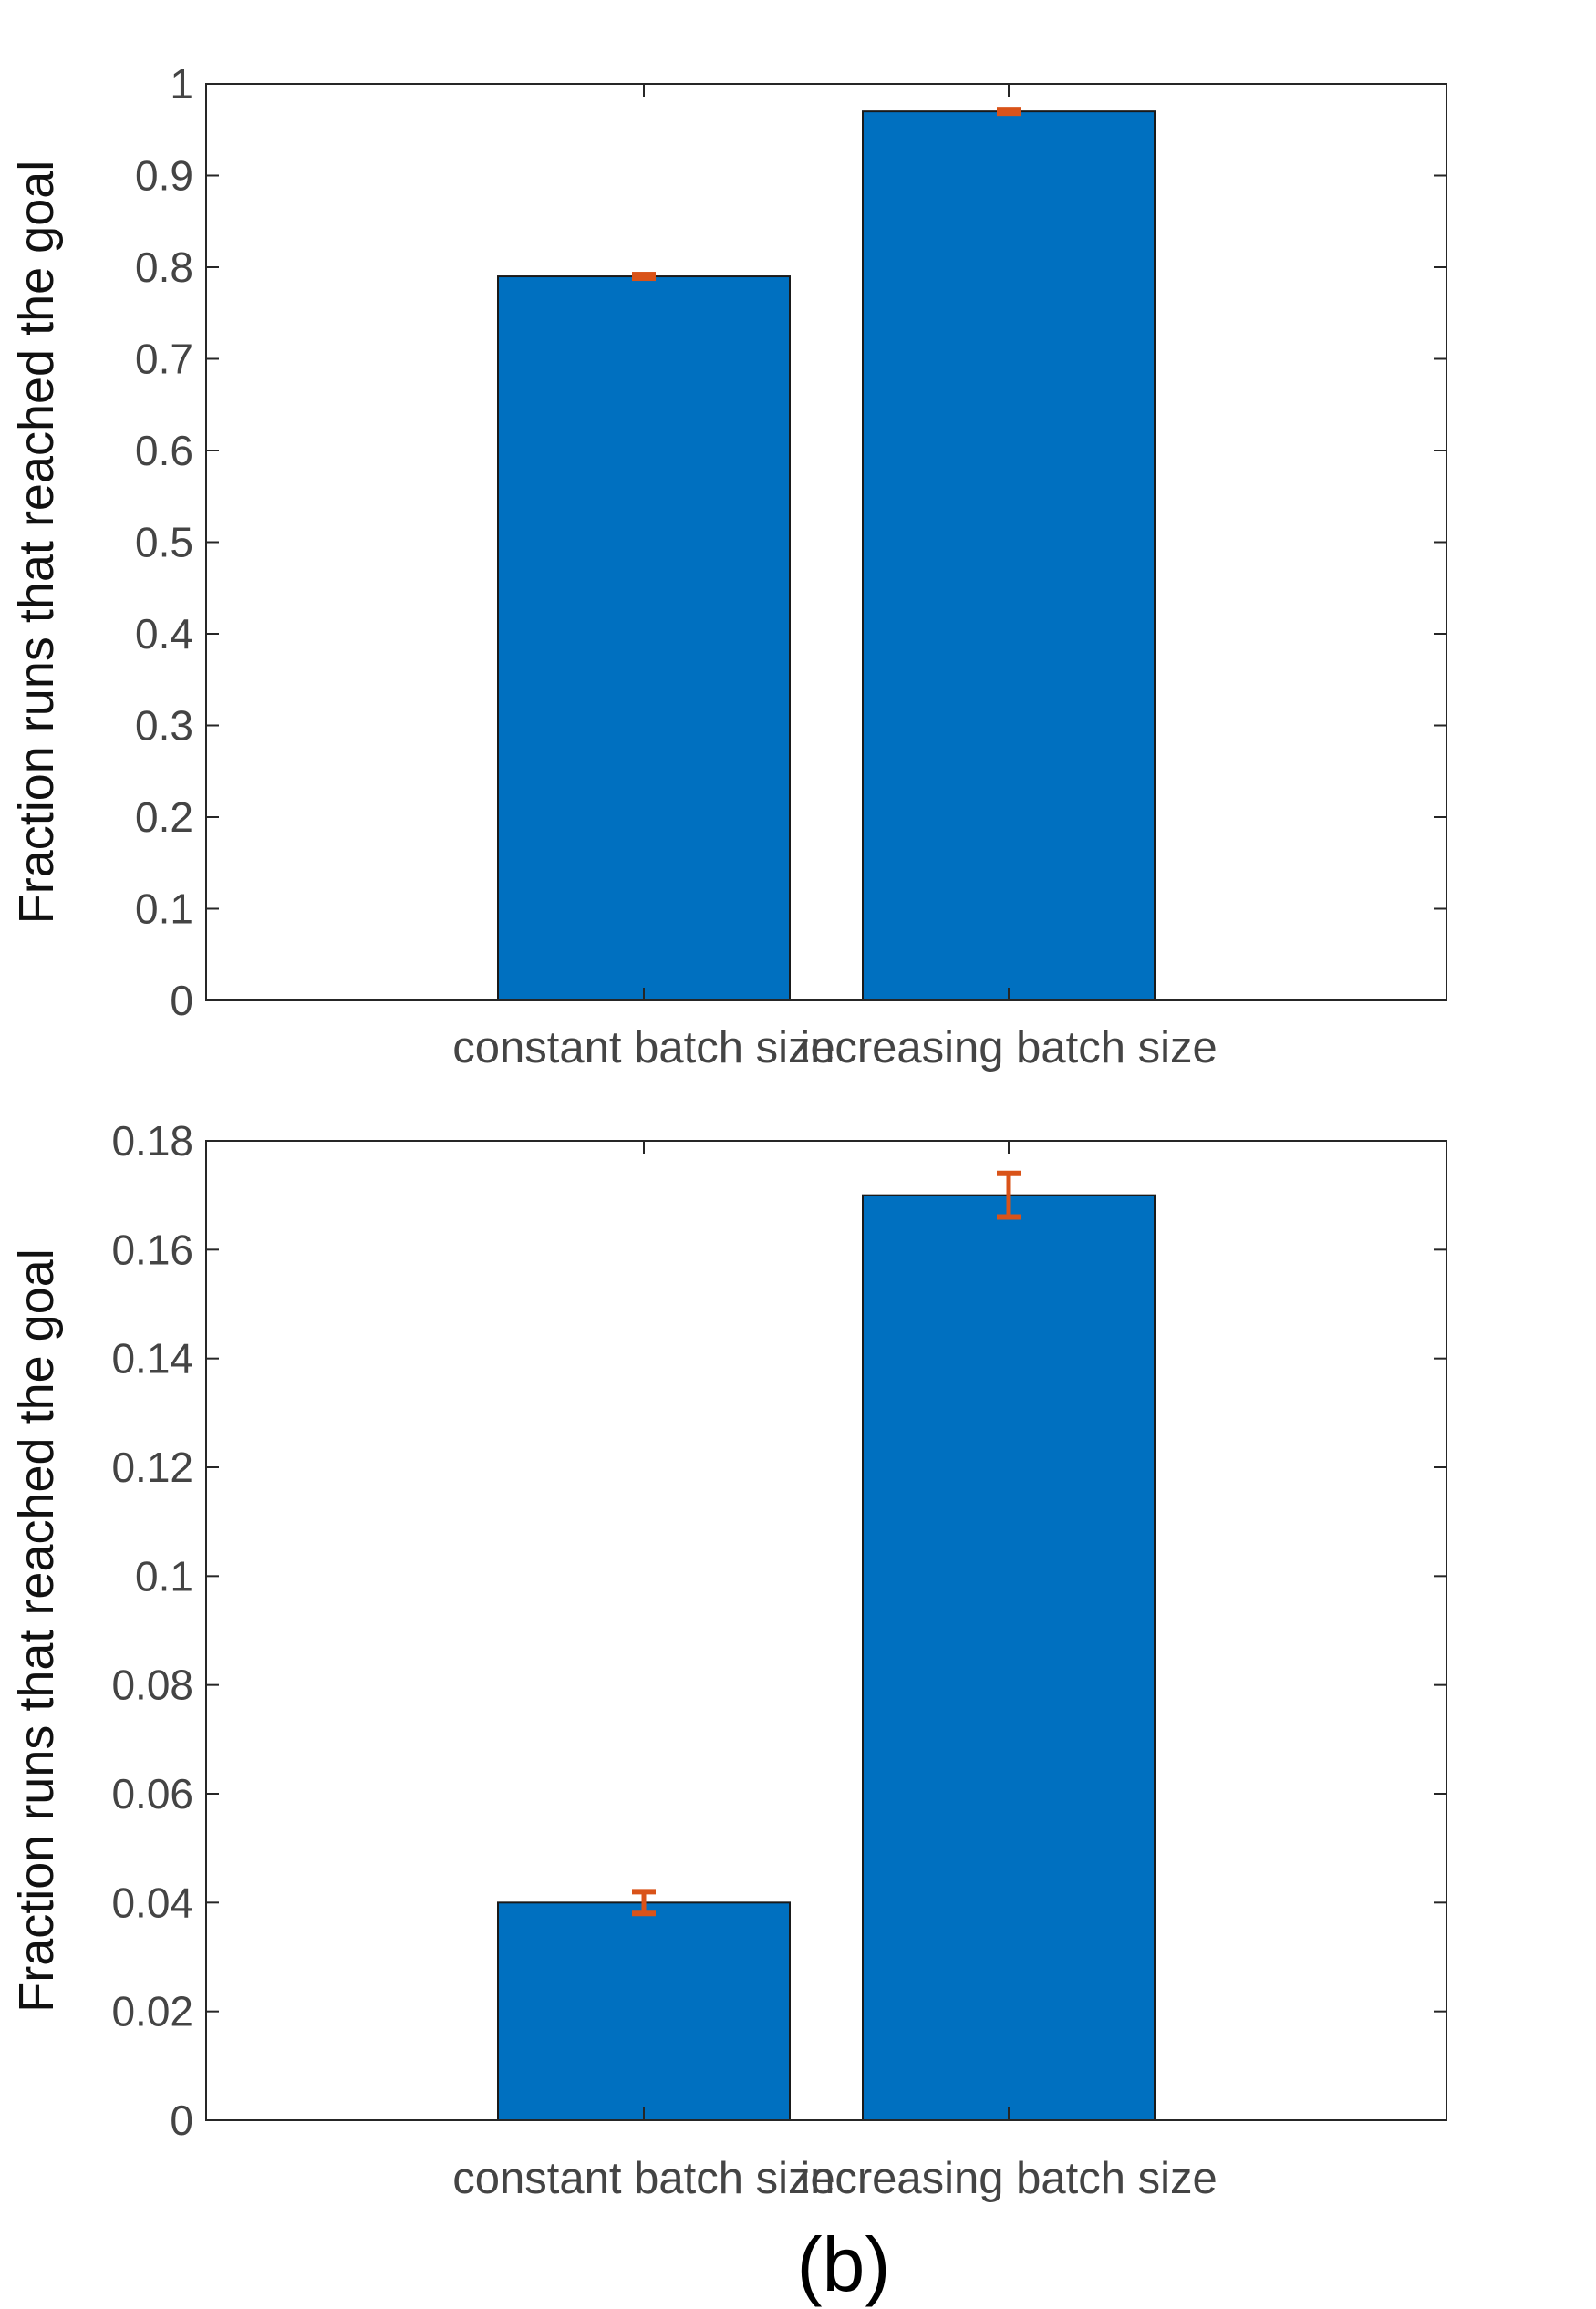 The image size is (1596, 2309). I want to click on bottom-ytick-label: 0, so click(181, 2120).